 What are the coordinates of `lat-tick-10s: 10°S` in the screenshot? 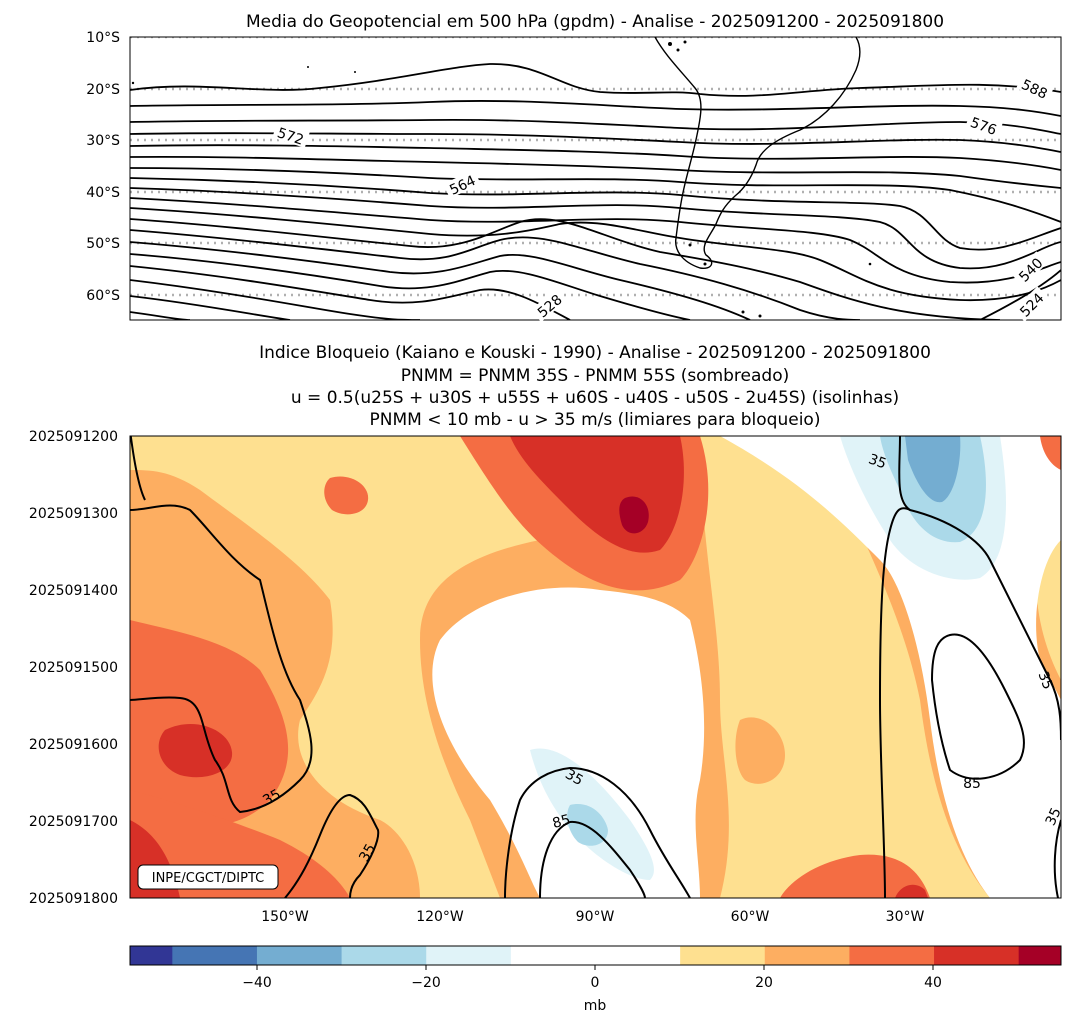 It's located at (103, 38).